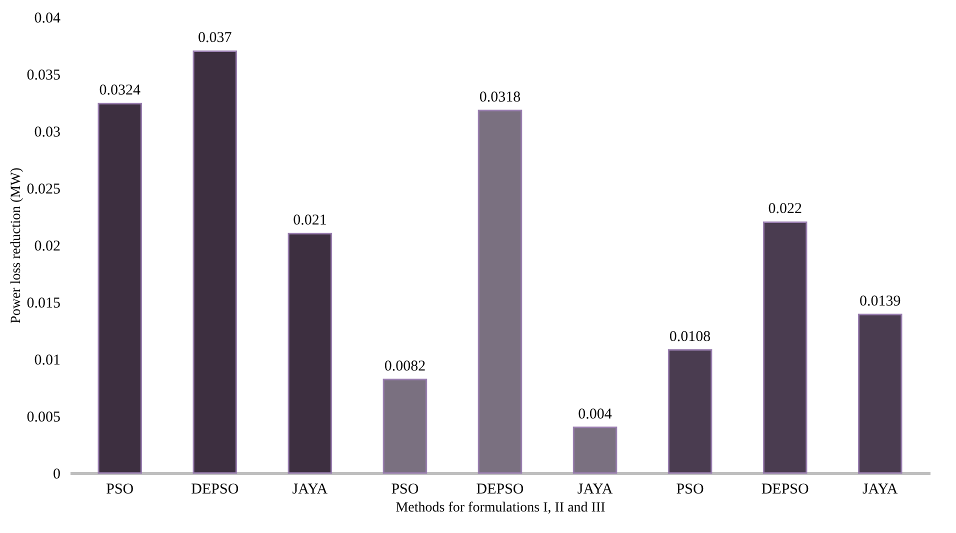  I want to click on y-tick-label: 0.035, so click(43, 76).